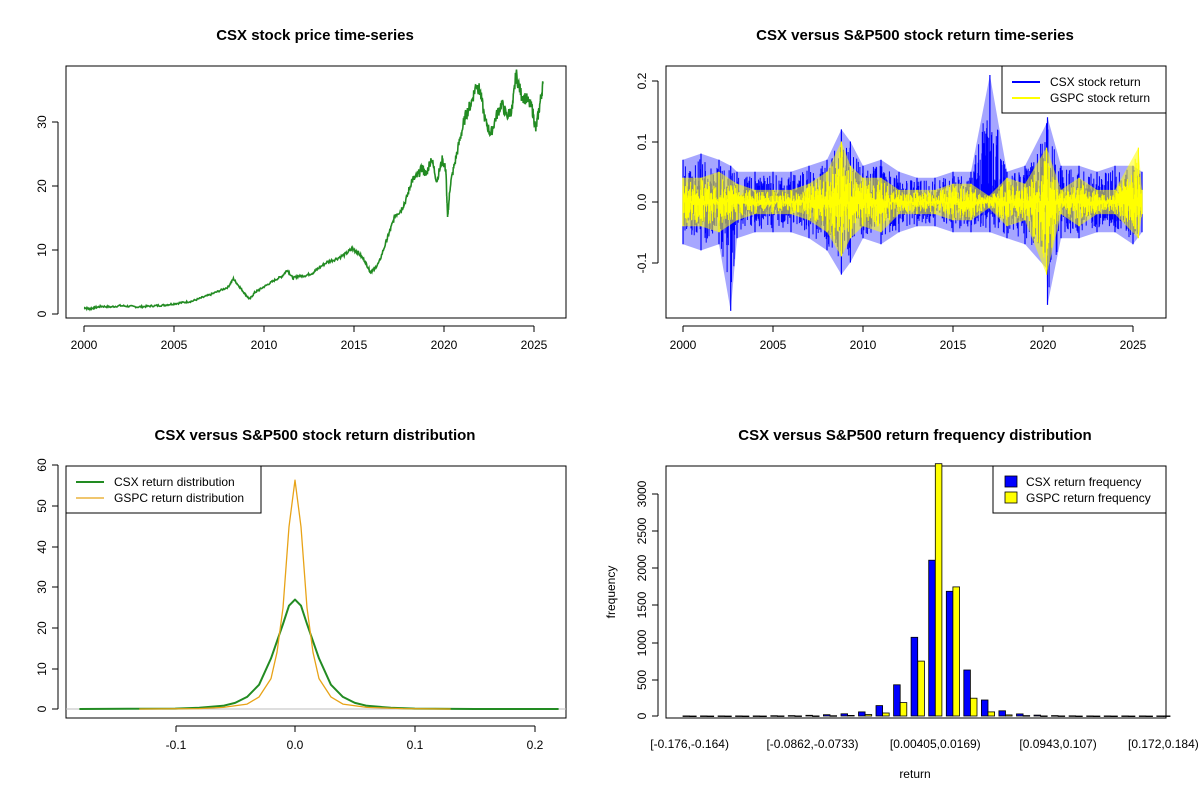 This screenshot has width=1200, height=800. I want to click on legend-box, so click(1079, 489).